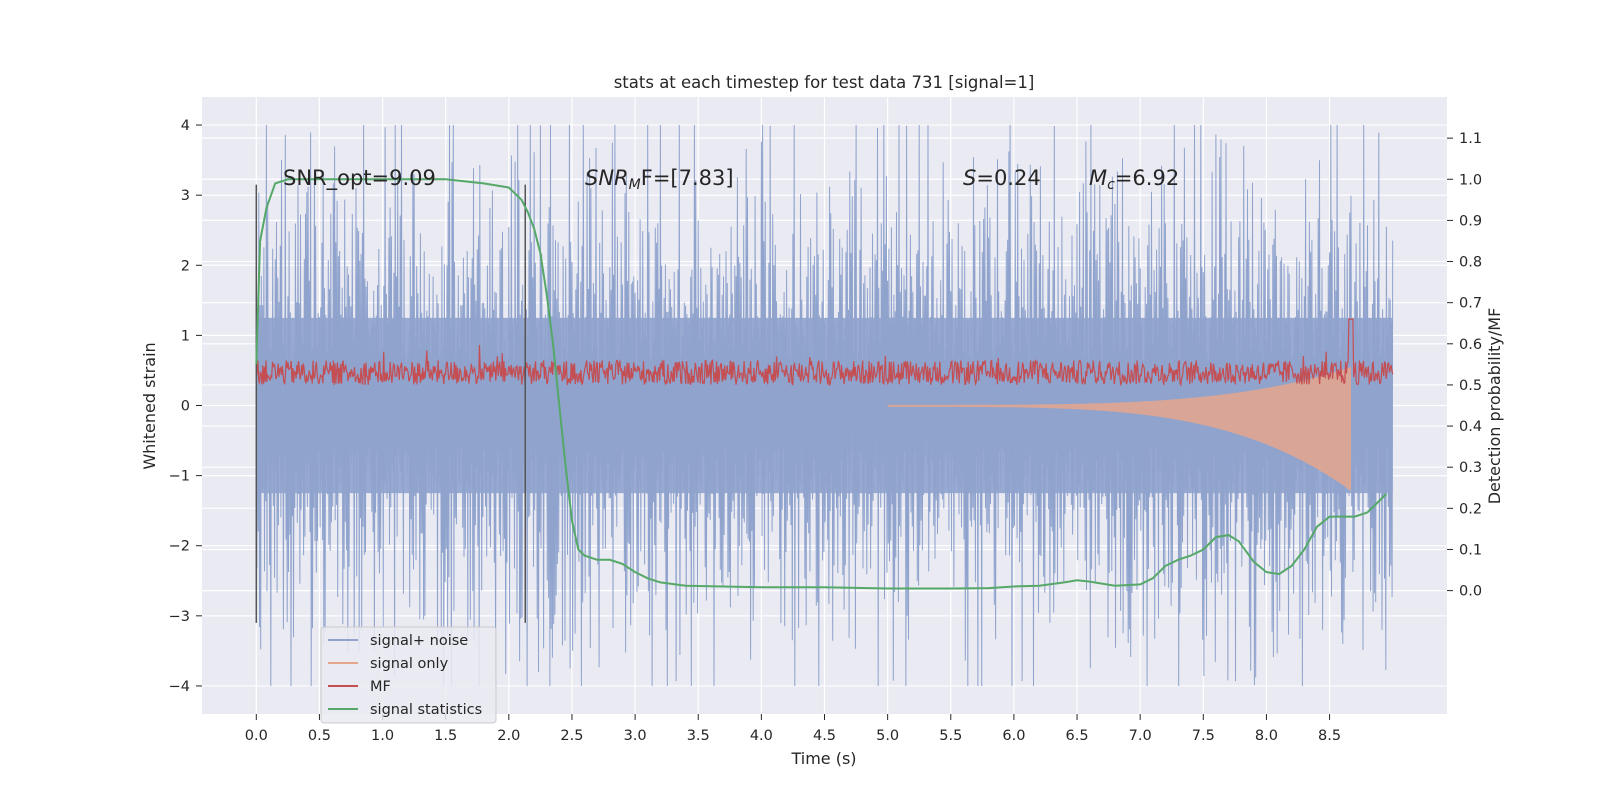 Image resolution: width=1600 pixels, height=800 pixels. I want to click on signal-only-series, so click(1119, 429).